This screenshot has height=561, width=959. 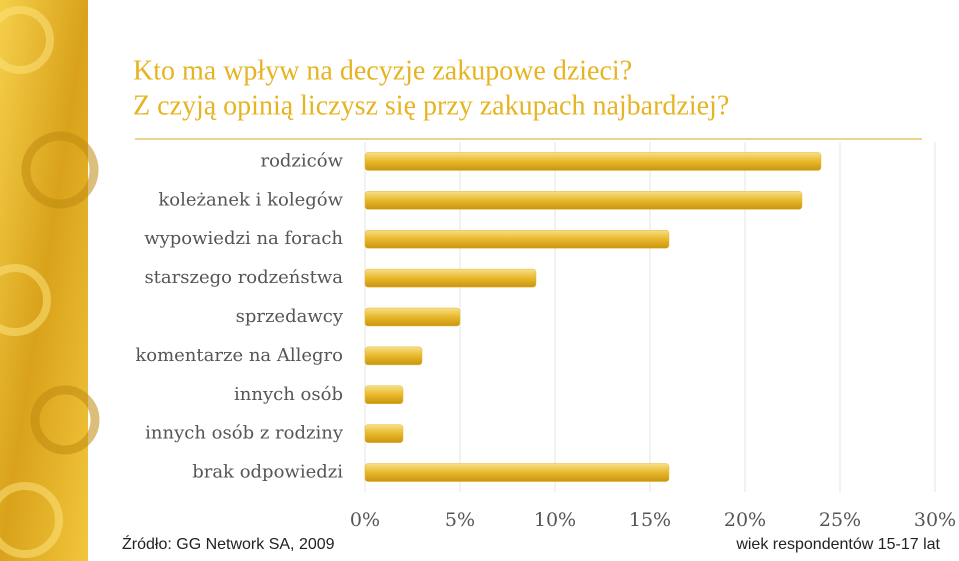 I want to click on y-tick-label: starszego rodzeństwa, so click(x=243, y=277).